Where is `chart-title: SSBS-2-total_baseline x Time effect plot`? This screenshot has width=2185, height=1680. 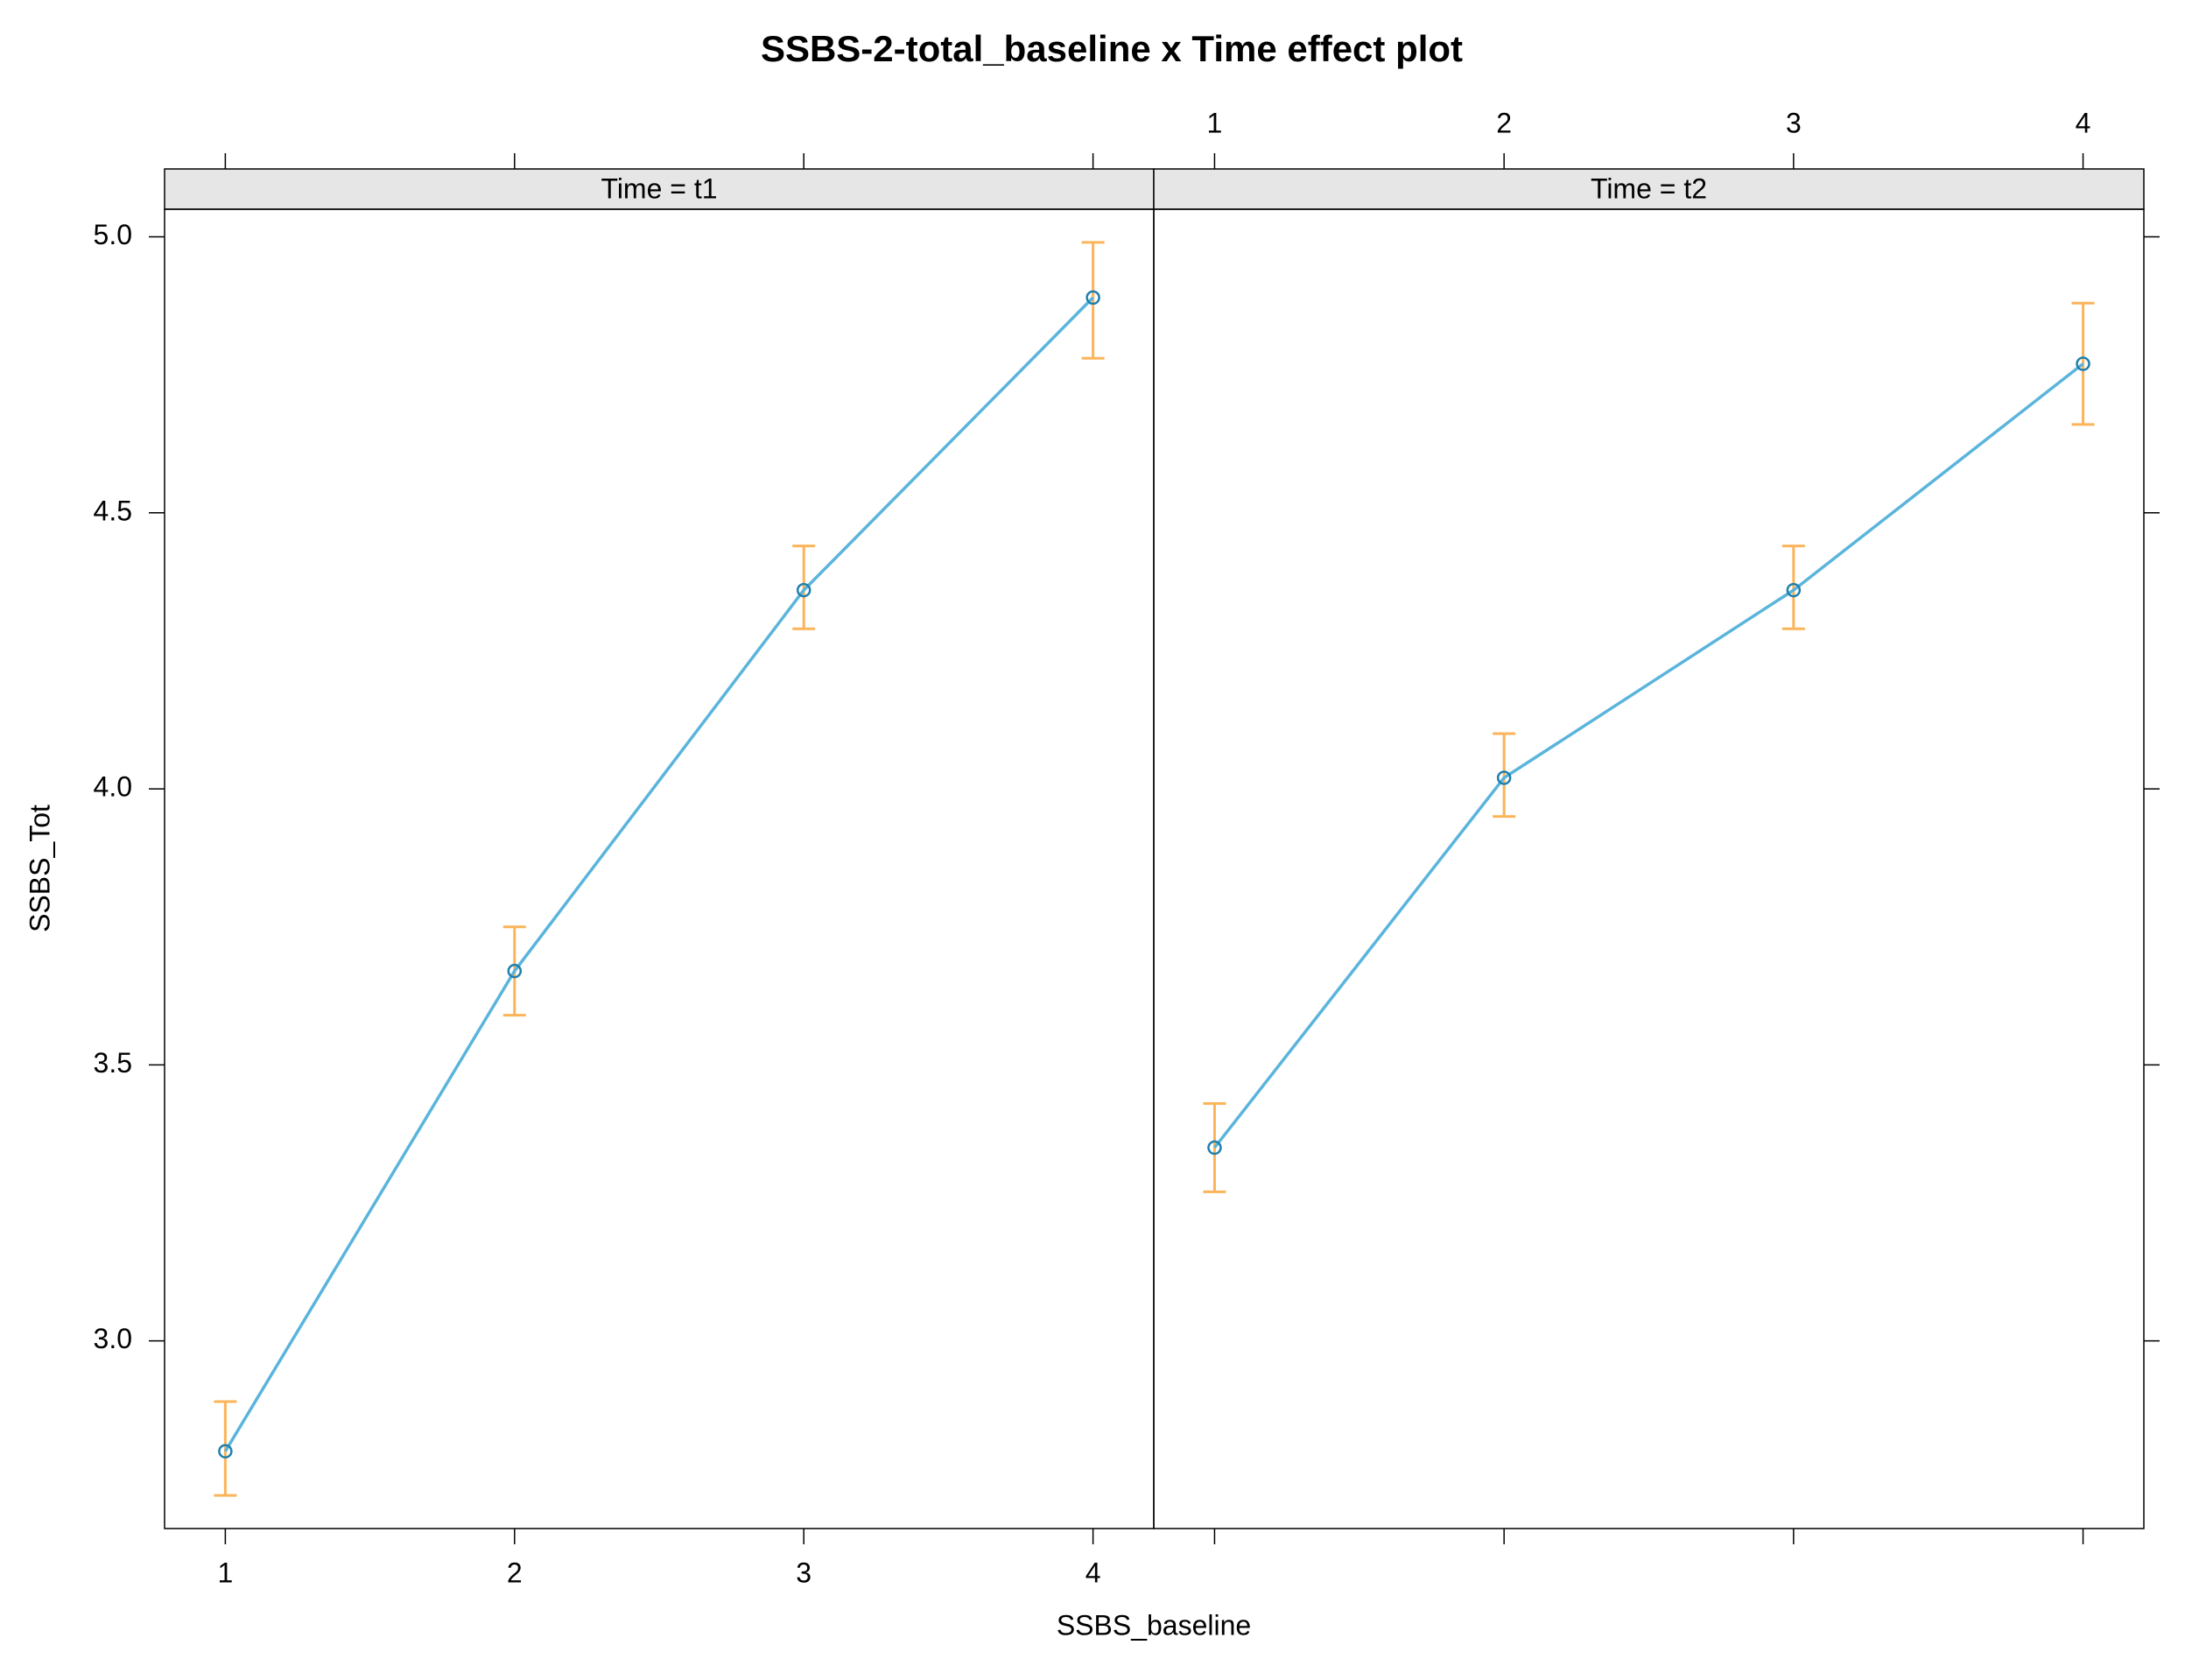
chart-title: SSBS-2-total_baseline x Time effect plot is located at coordinates (1112, 48).